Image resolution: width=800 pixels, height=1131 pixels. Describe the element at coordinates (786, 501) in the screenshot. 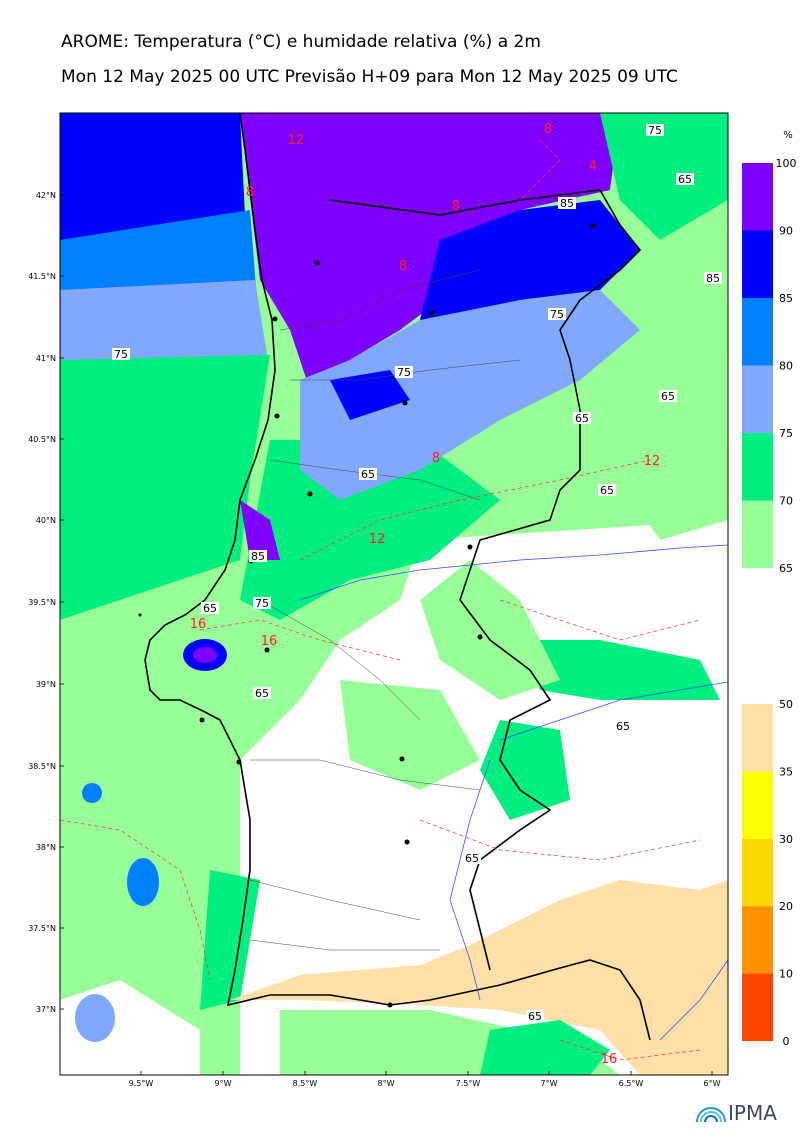

I see `humidity-tick-label: 70` at that location.